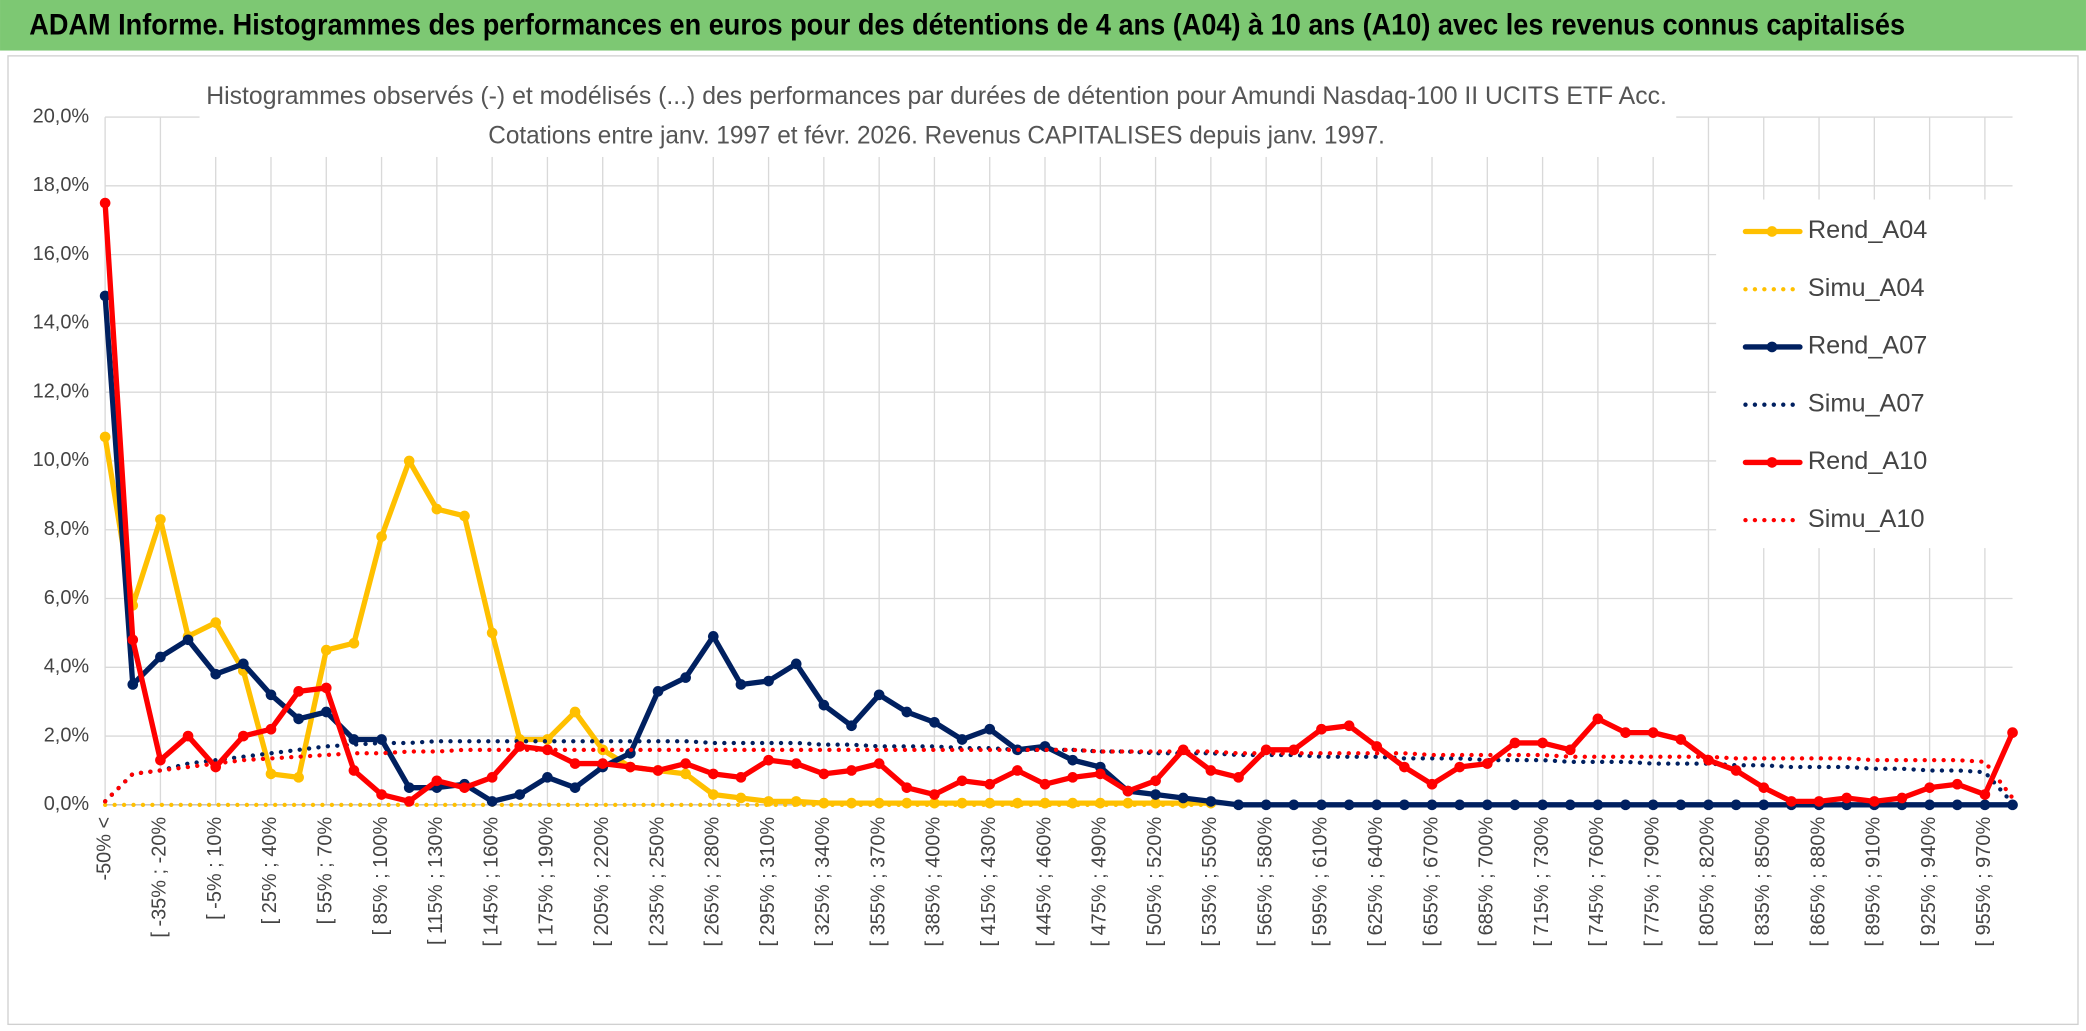 This screenshot has width=2086, height=1031. Describe the element at coordinates (1818, 882) in the screenshot. I see `x-tick-label: [ 865% ; 880%` at that location.